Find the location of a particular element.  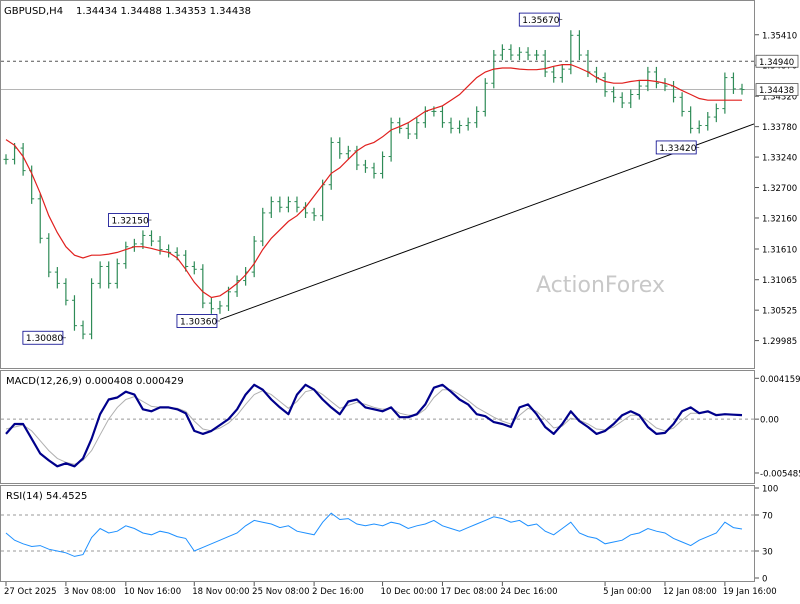

price-tick-label: 1.30525 is located at coordinates (779, 312).